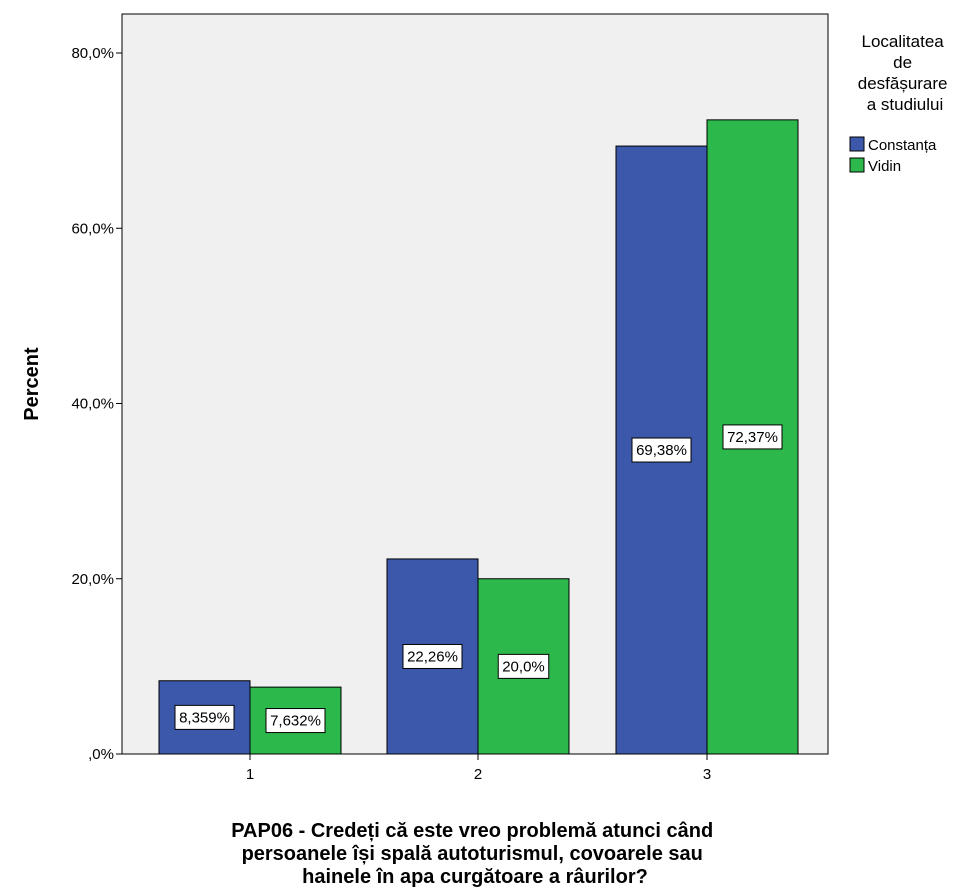 The width and height of the screenshot is (970, 887). I want to click on x-axis-title-line-3: hainele în apa curgătoare a râurilor?, so click(475, 876).